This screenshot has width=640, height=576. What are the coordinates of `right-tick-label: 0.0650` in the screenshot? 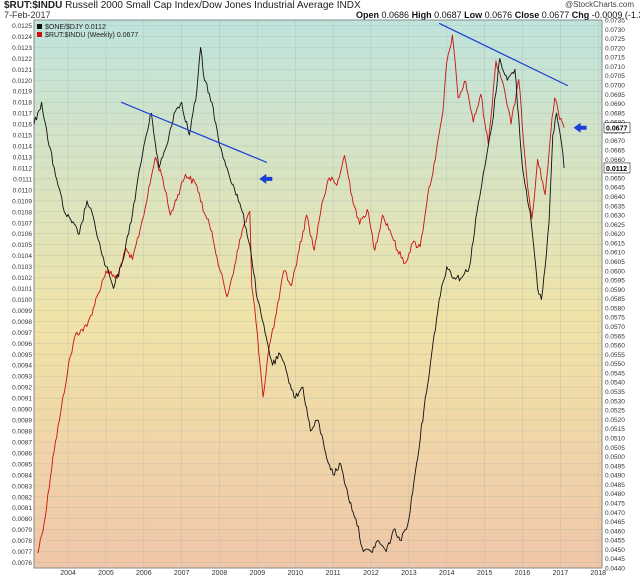 It's located at (615, 178).